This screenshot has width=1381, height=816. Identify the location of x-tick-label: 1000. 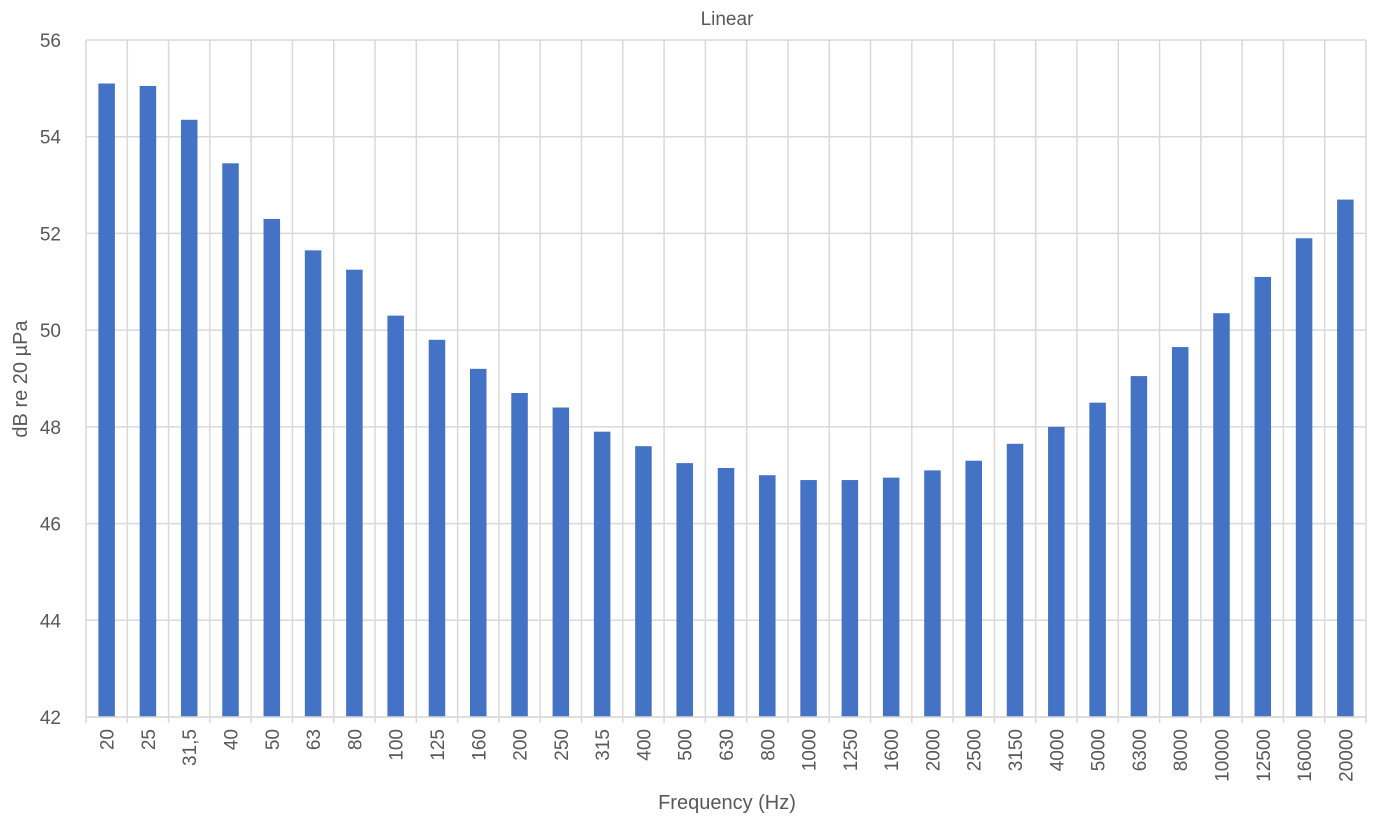
(810, 750).